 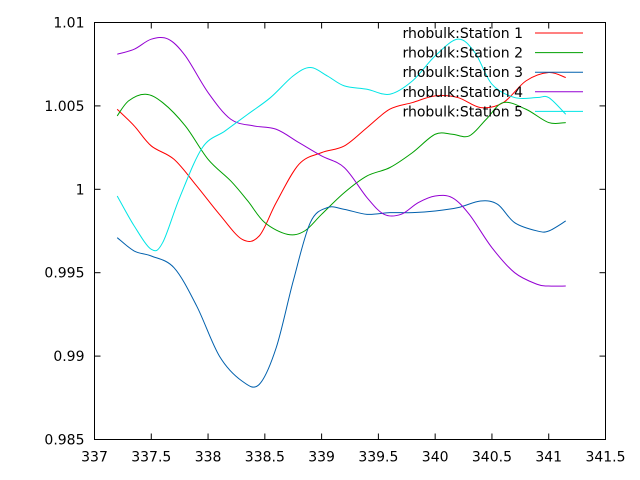 What do you see at coordinates (462, 112) in the screenshot?
I see `legend-label-station-5: rhobulk:Station 5` at bounding box center [462, 112].